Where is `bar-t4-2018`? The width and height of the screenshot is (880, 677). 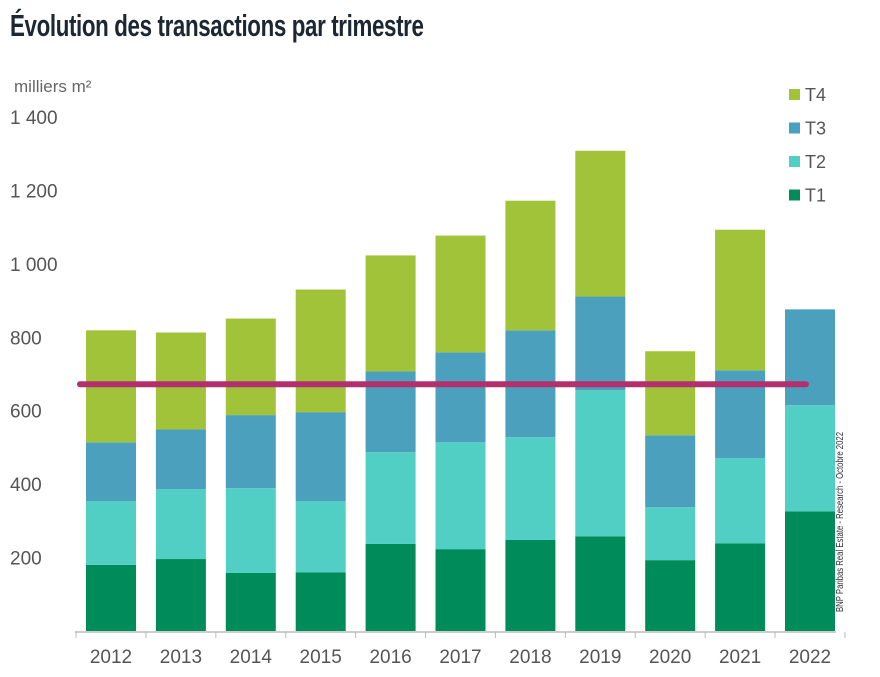 bar-t4-2018 is located at coordinates (530, 265).